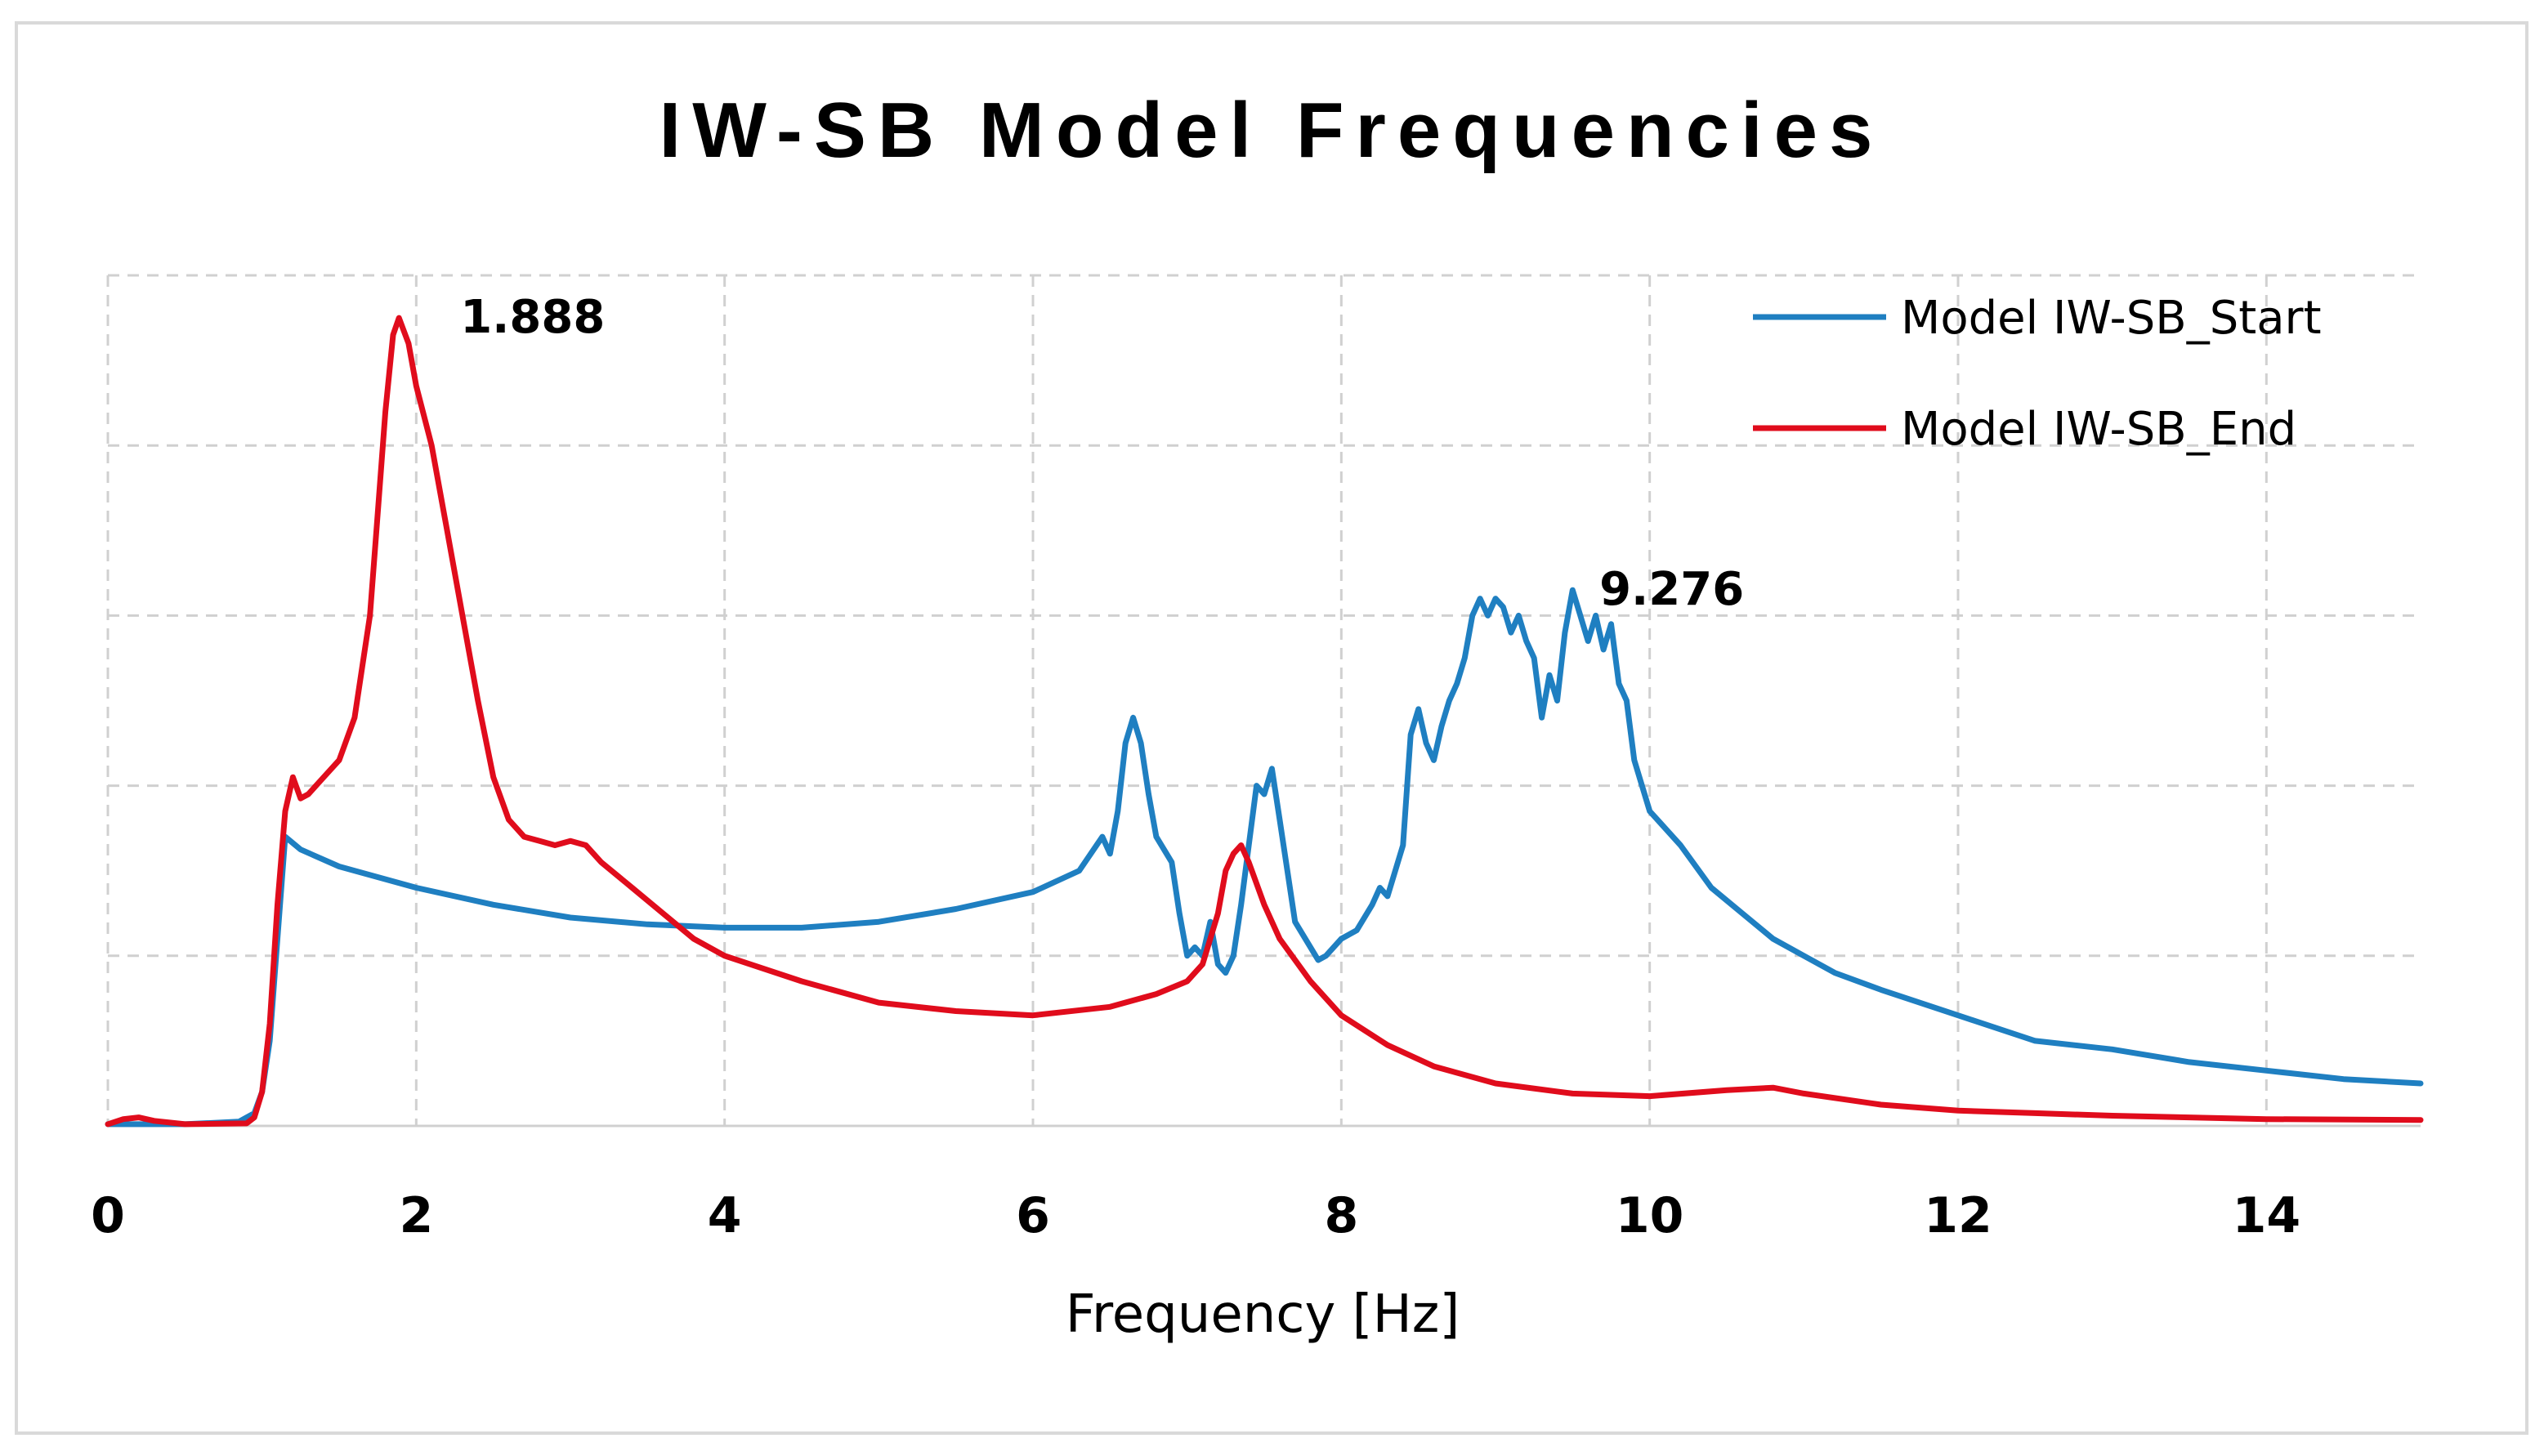 Image resolution: width=2544 pixels, height=1456 pixels. Describe the element at coordinates (416, 1215) in the screenshot. I see `x-tick-label: 2` at that location.